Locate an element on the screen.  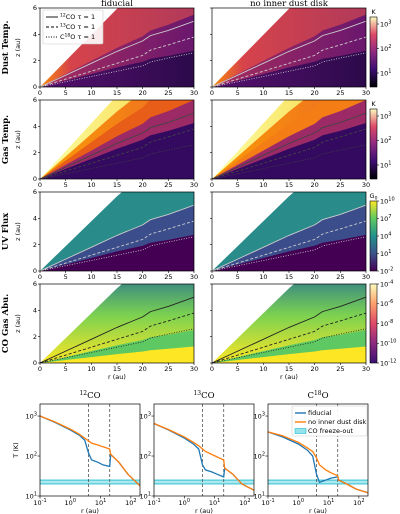
legend-entry-1: 13CO τ = 1 is located at coordinates (77, 27).